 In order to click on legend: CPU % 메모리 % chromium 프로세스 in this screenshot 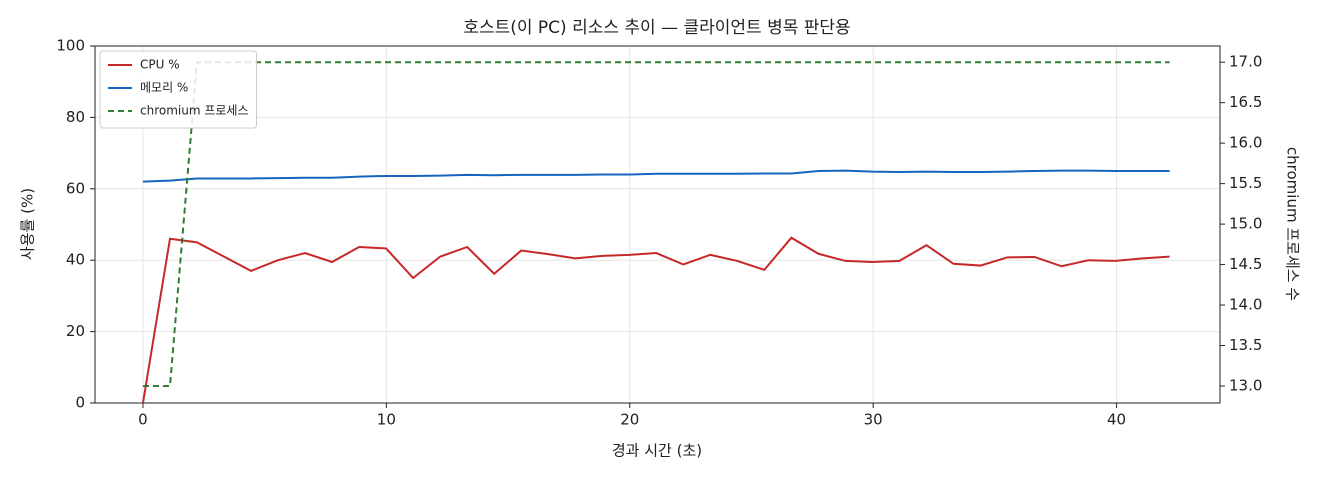, I will do `click(178, 89)`.